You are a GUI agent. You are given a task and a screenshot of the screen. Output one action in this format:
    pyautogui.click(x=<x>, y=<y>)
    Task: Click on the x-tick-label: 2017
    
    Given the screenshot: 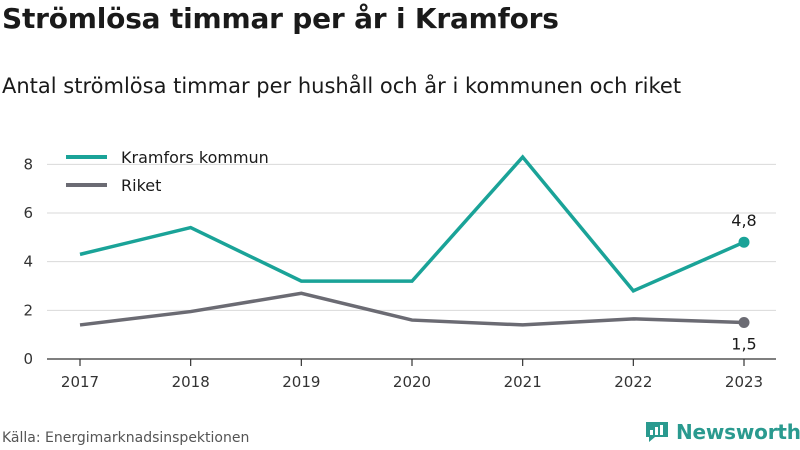 What is the action you would take?
    pyautogui.click(x=80, y=382)
    